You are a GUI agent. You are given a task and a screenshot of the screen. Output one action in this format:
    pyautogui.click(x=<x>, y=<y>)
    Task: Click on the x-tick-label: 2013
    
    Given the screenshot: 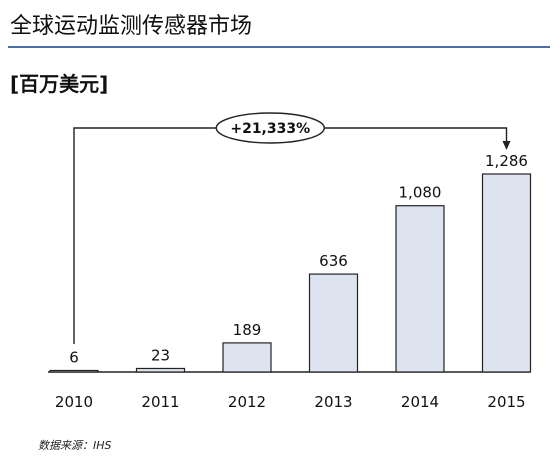 What is the action you would take?
    pyautogui.click(x=333, y=402)
    